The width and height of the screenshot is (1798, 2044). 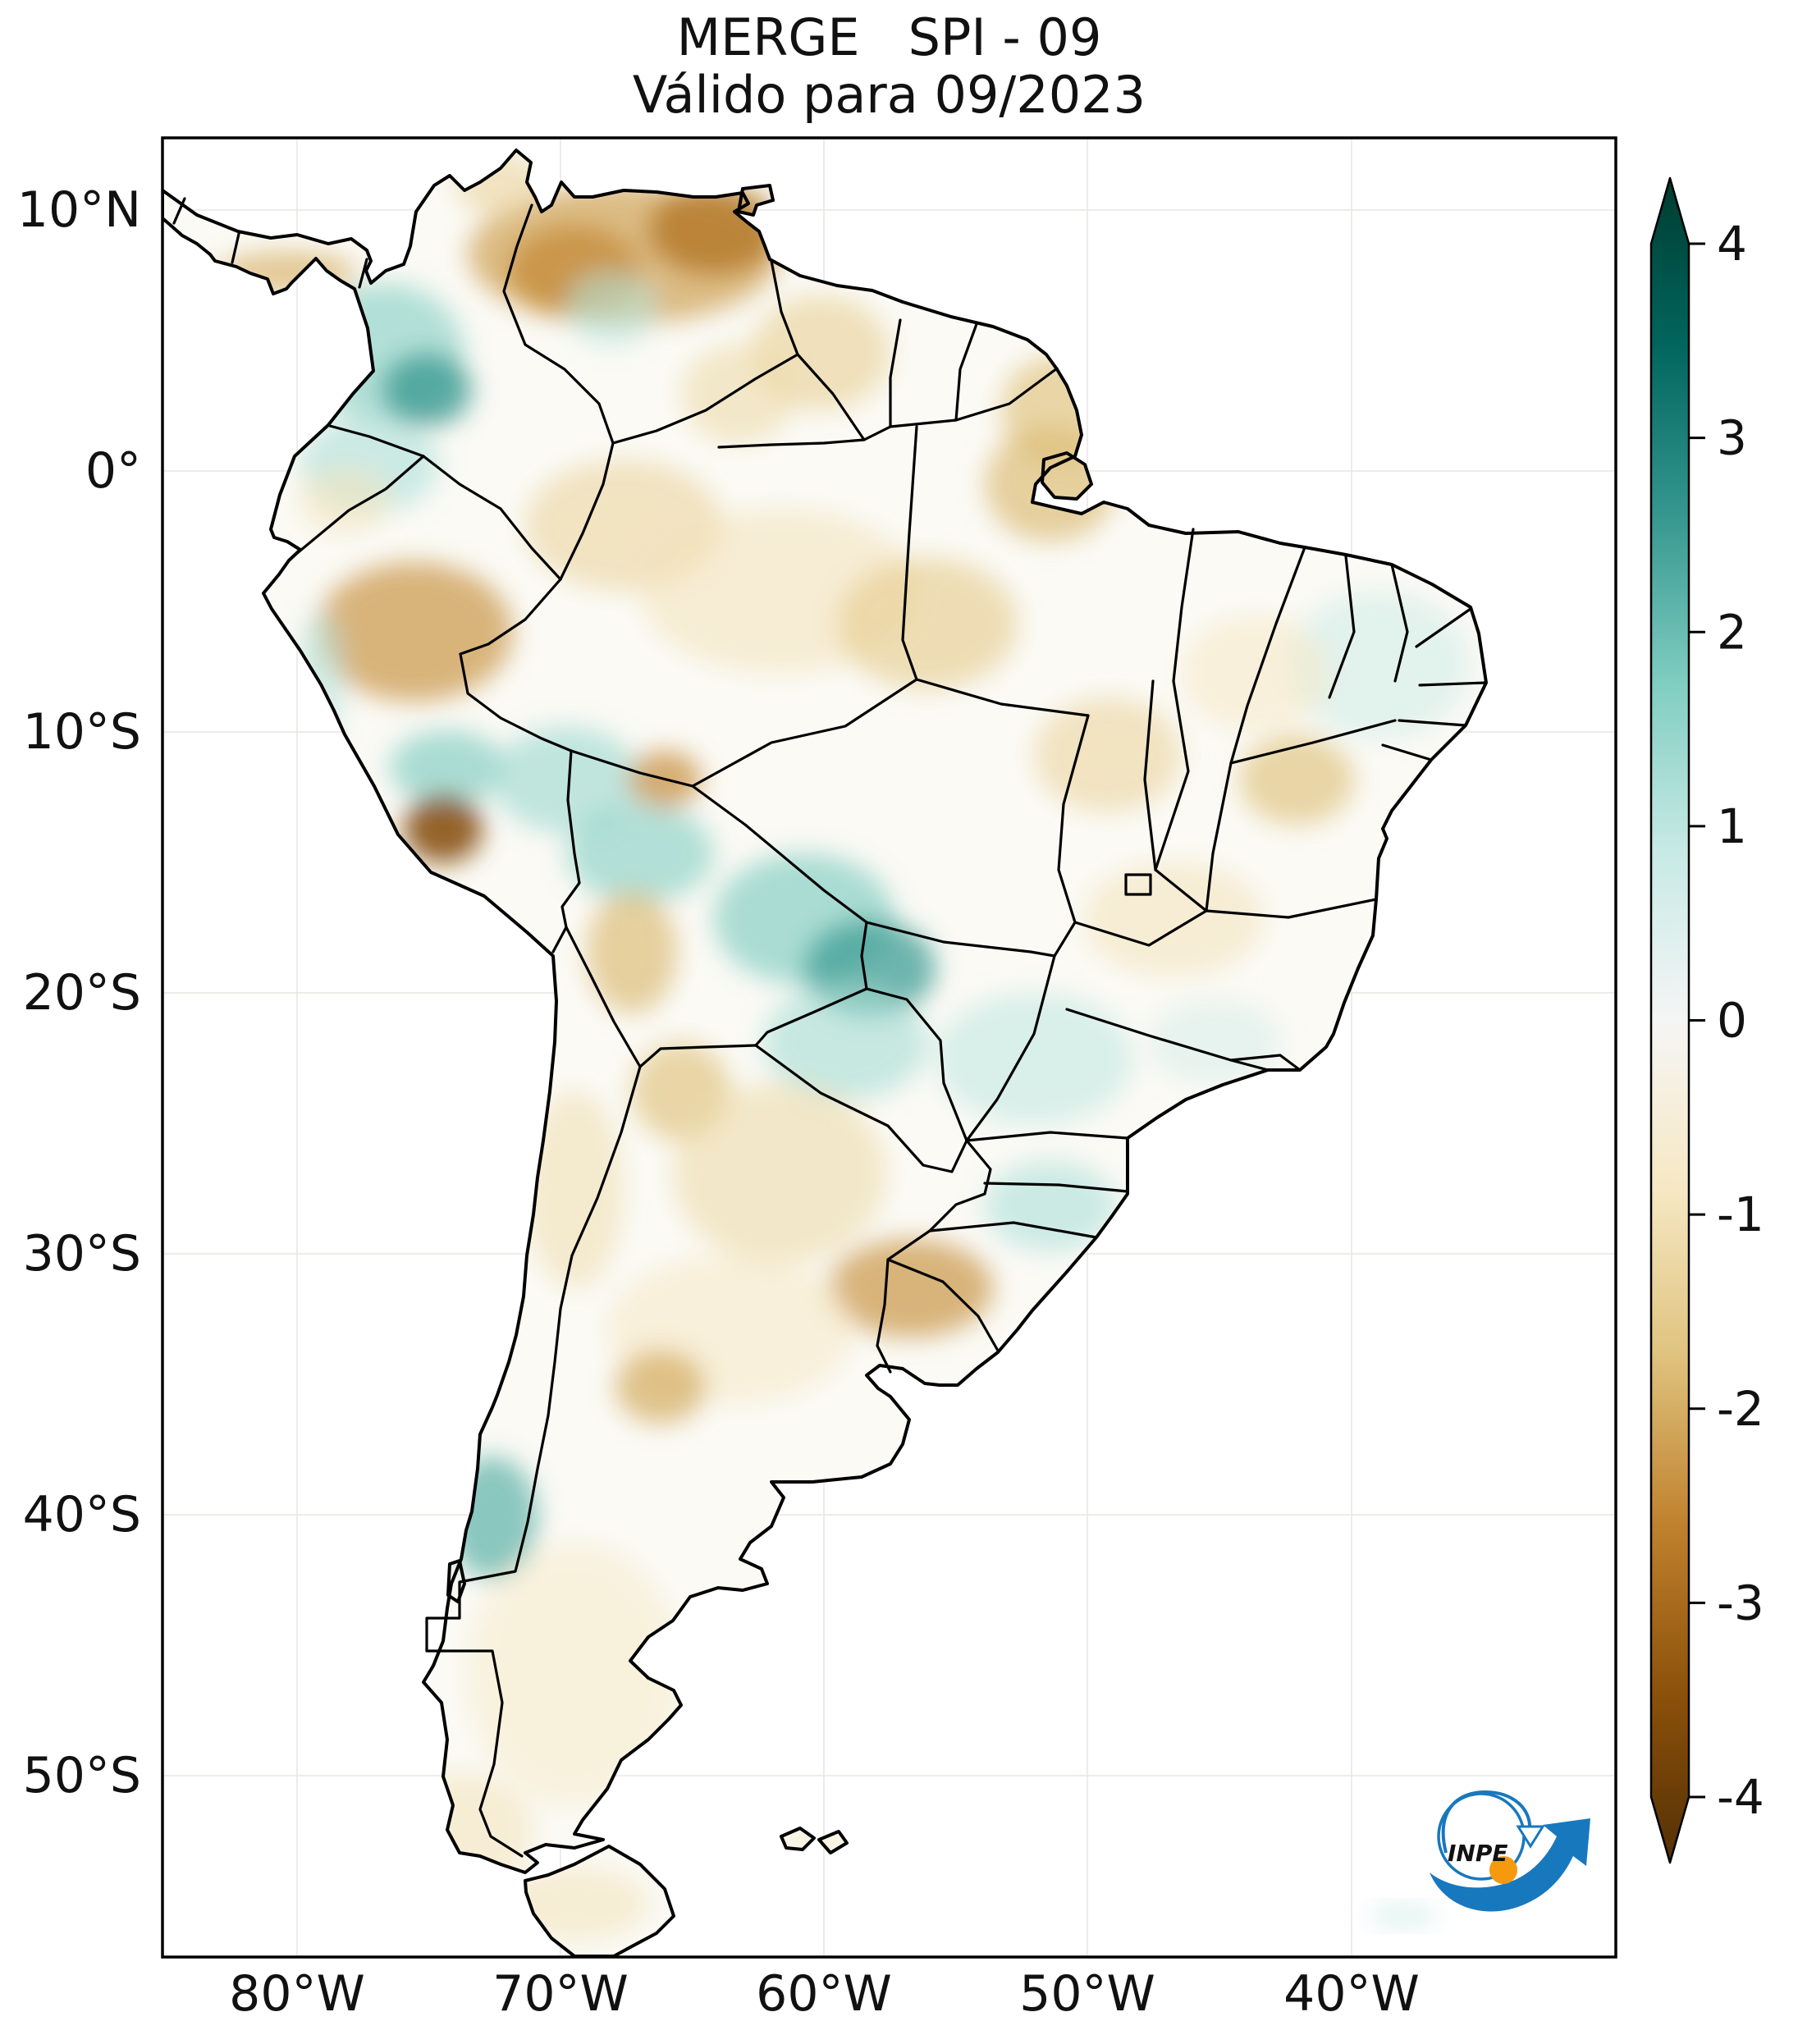 What do you see at coordinates (1732, 632) in the screenshot?
I see `colorbar-tick-label: 2` at bounding box center [1732, 632].